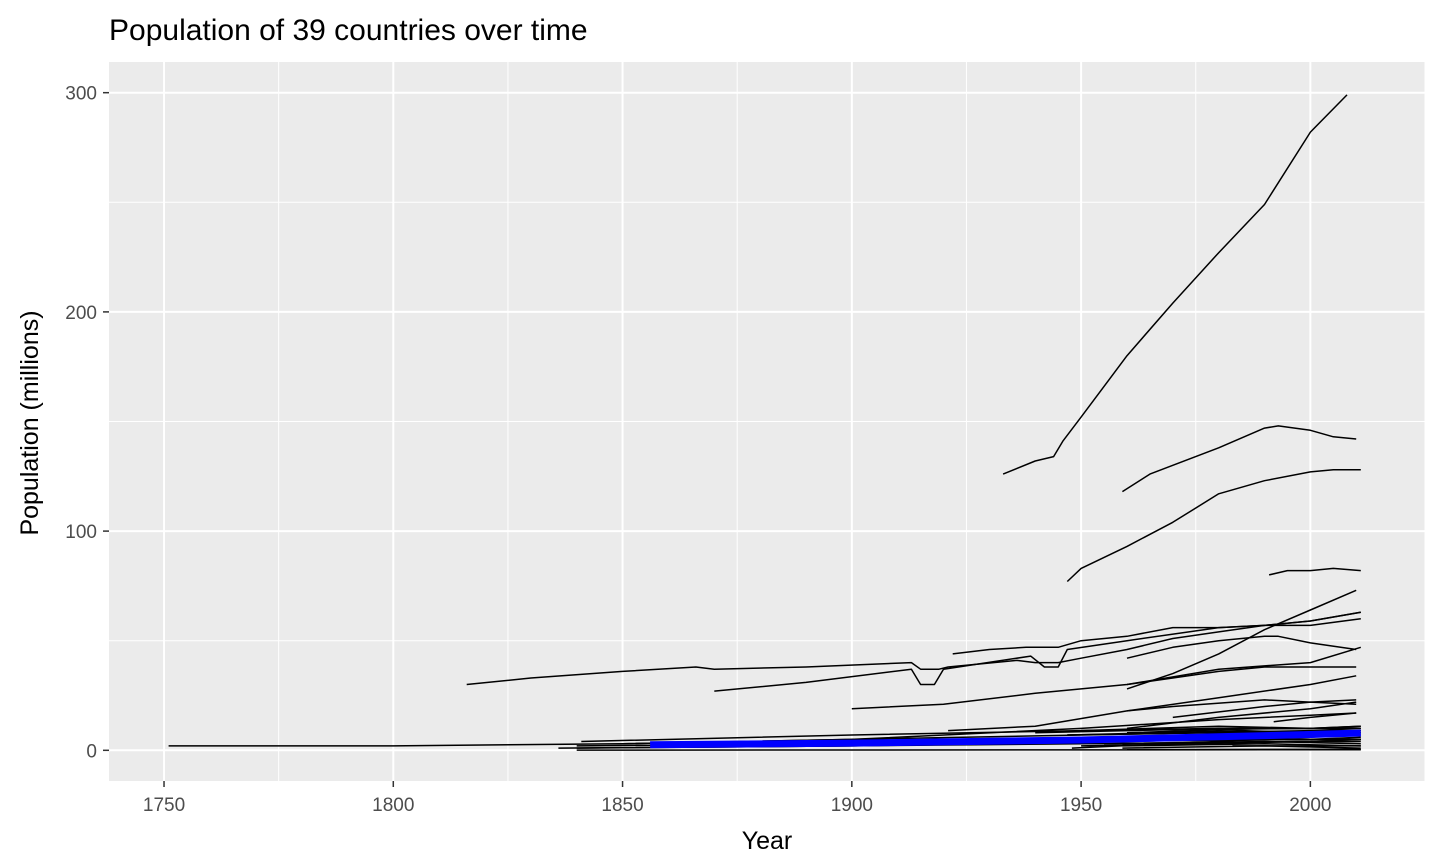 The width and height of the screenshot is (1440, 864). Describe the element at coordinates (87, 423) in the screenshot. I see `y-axis-ticks: 0 100 200 300` at that location.